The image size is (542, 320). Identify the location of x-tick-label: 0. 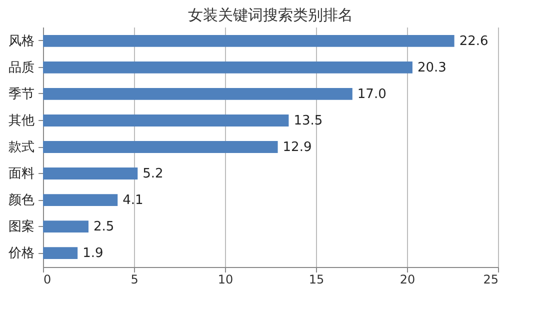
(48, 279).